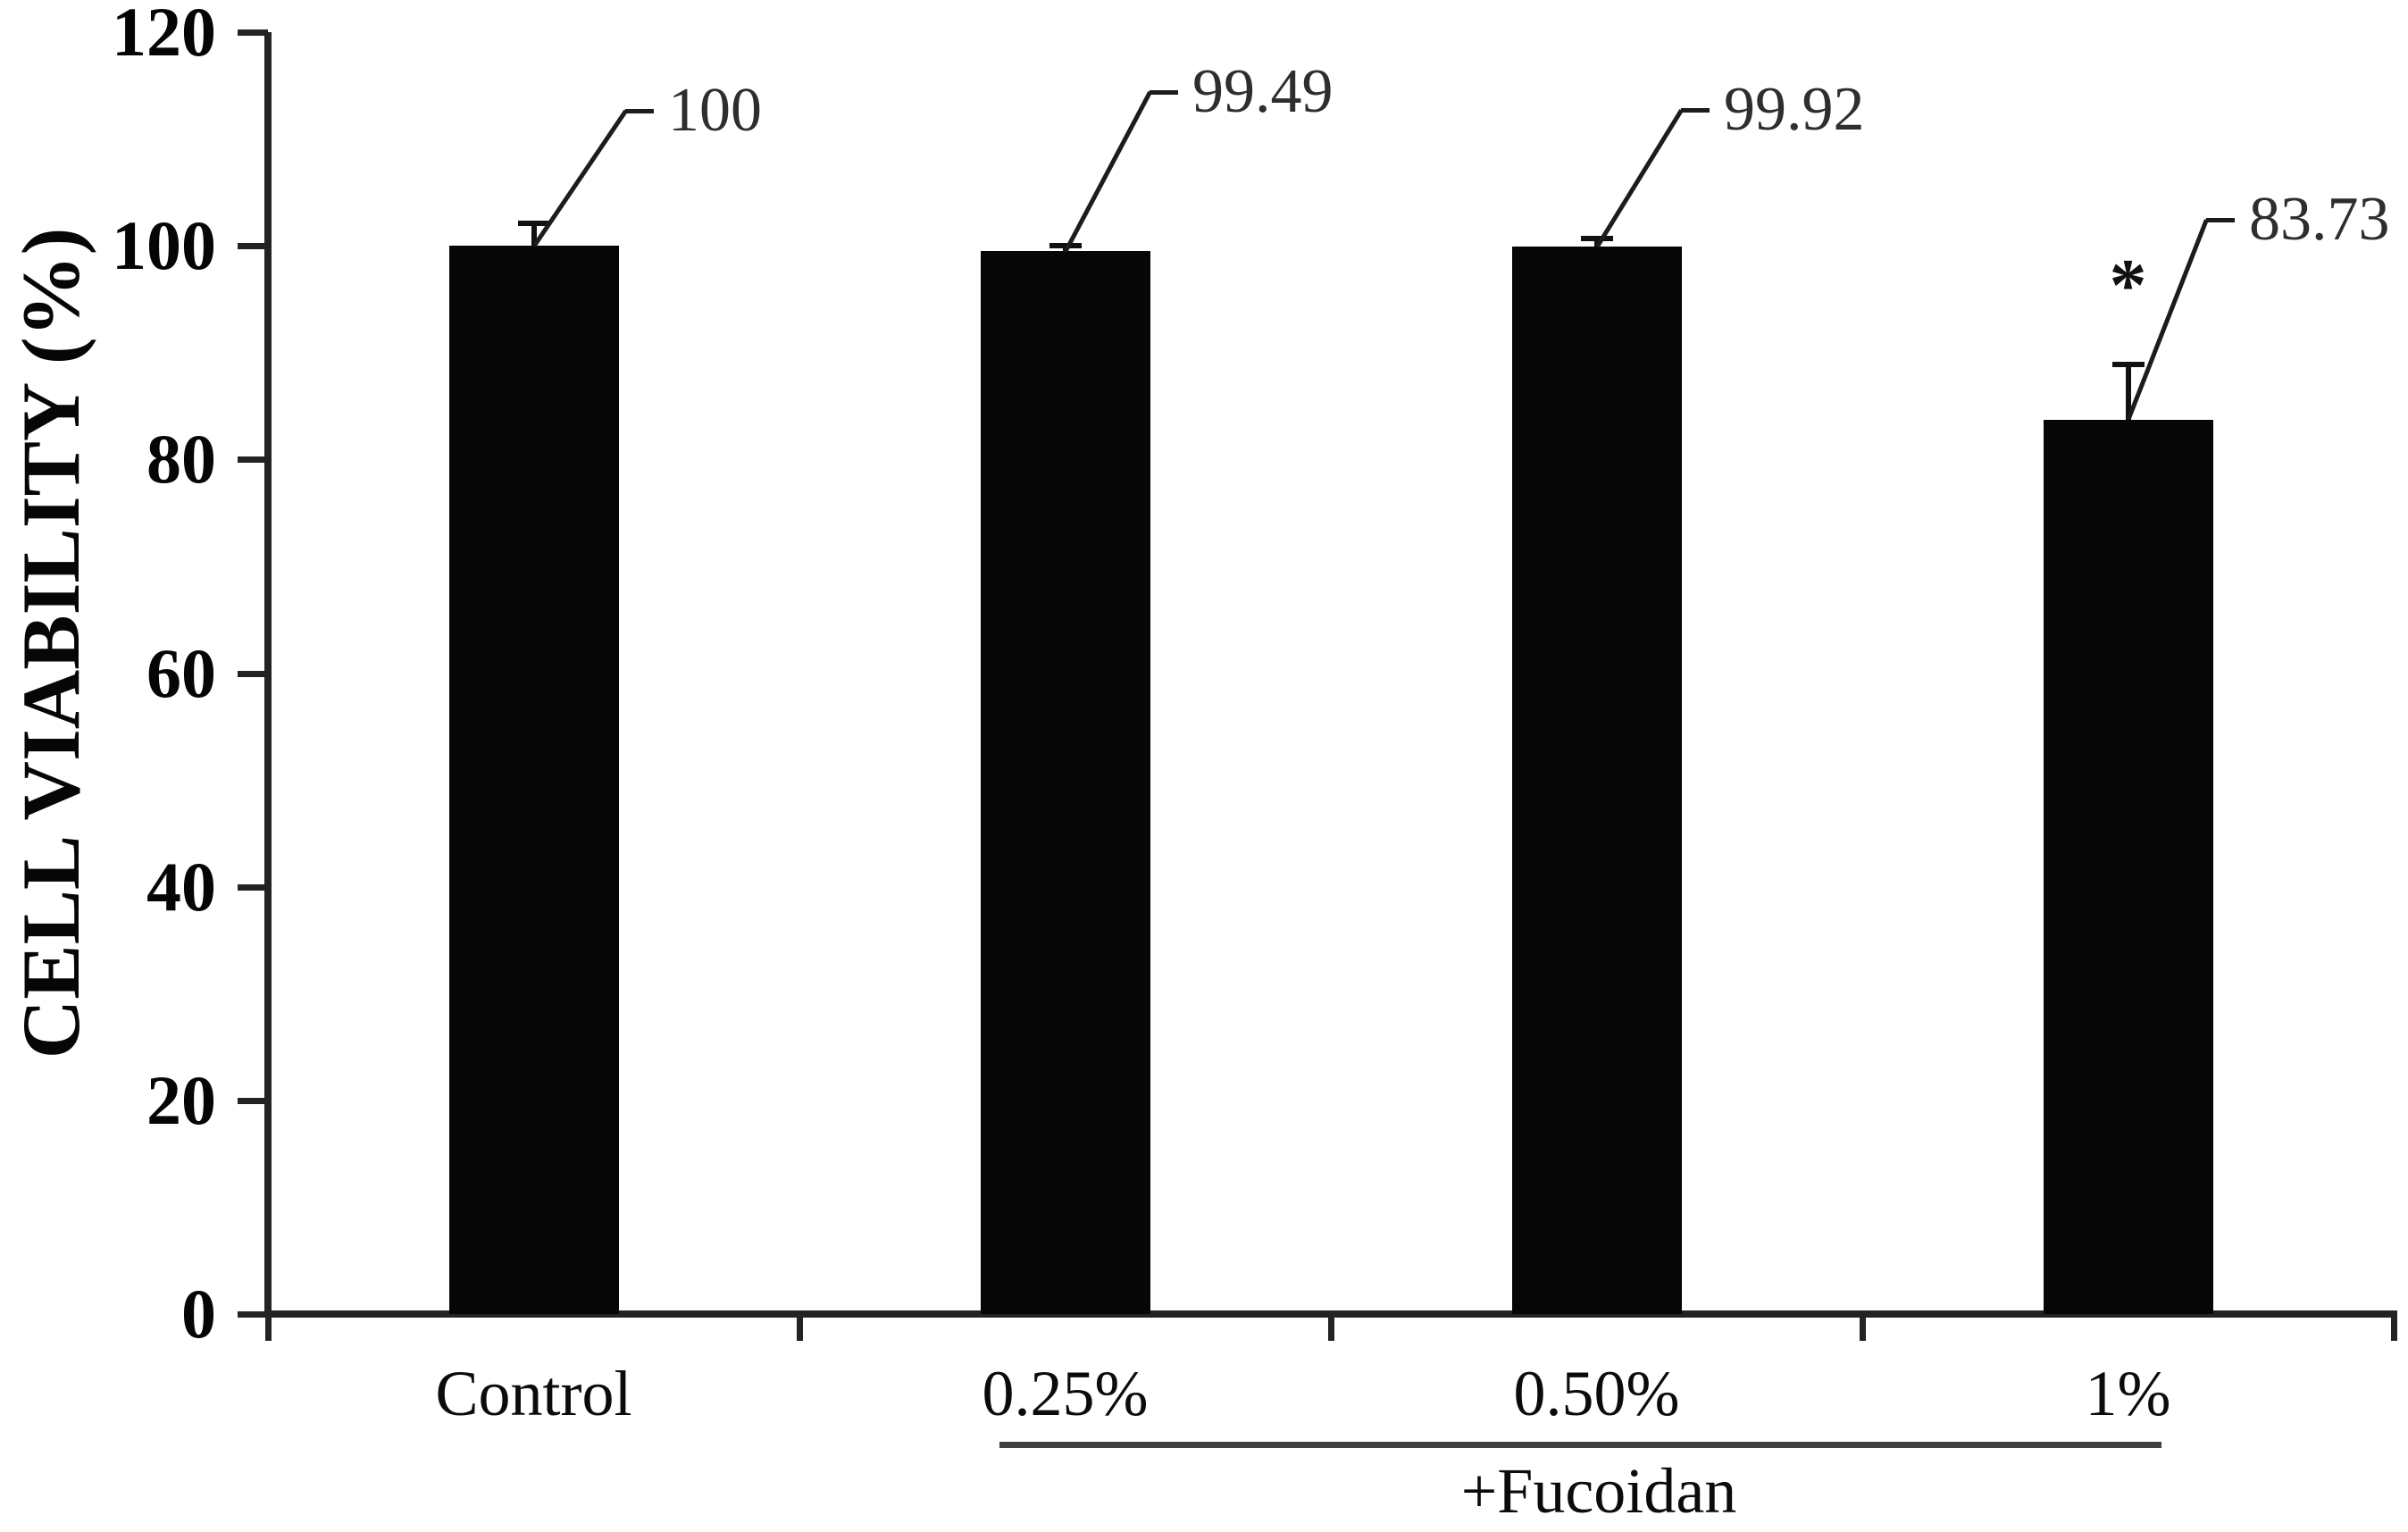  Describe the element at coordinates (164, 35) in the screenshot. I see `y-tick-label: 120` at that location.